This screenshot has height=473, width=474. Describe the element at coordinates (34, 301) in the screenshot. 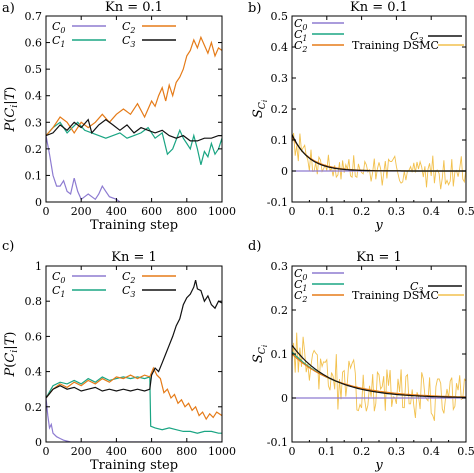

I see `y-tick-label: 0.8` at that location.